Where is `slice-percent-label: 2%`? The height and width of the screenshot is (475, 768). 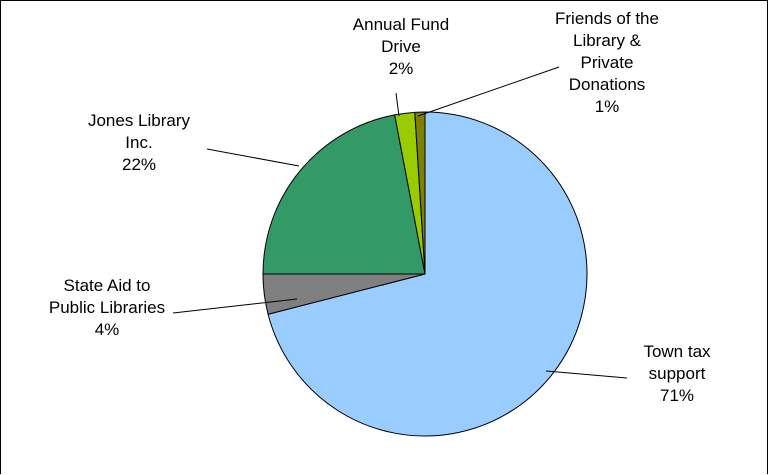 slice-percent-label: 2% is located at coordinates (401, 68).